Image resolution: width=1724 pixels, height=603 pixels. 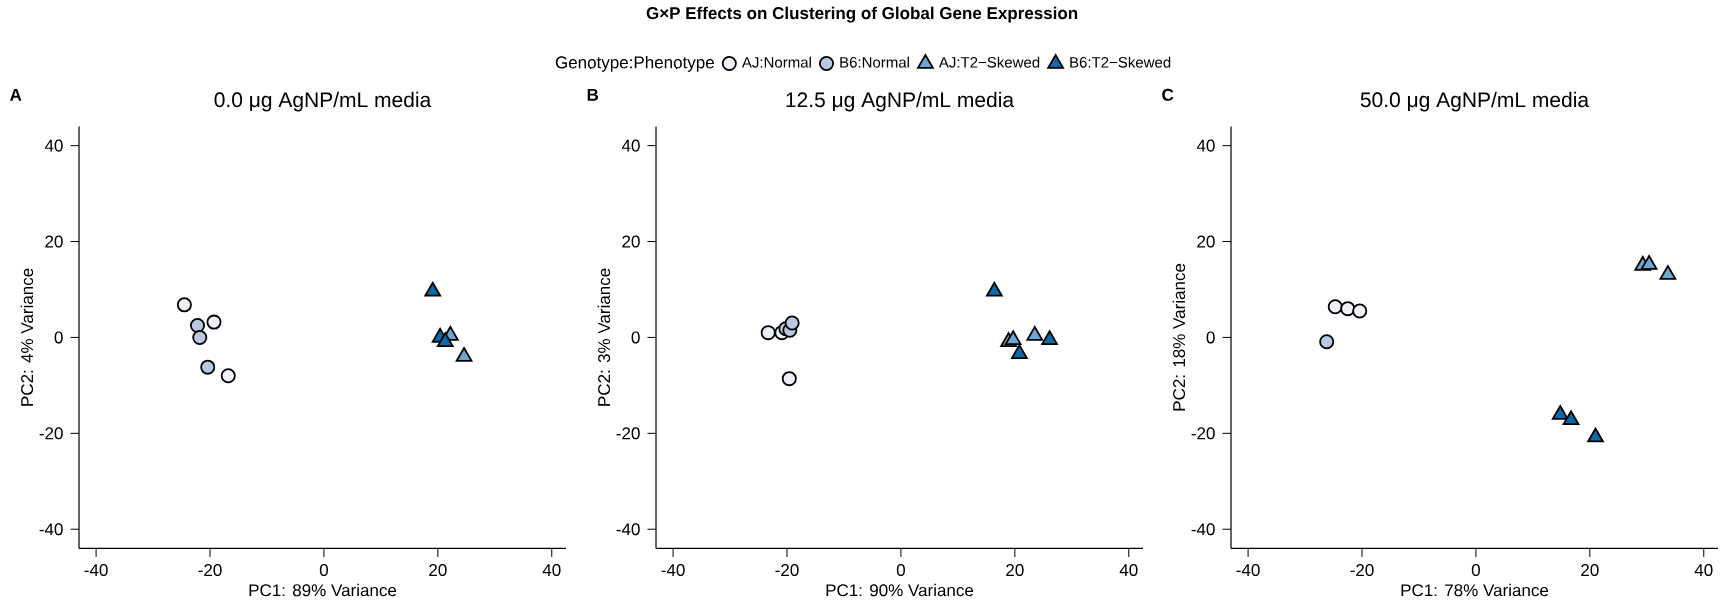 What do you see at coordinates (15, 94) in the screenshot?
I see `text: A` at bounding box center [15, 94].